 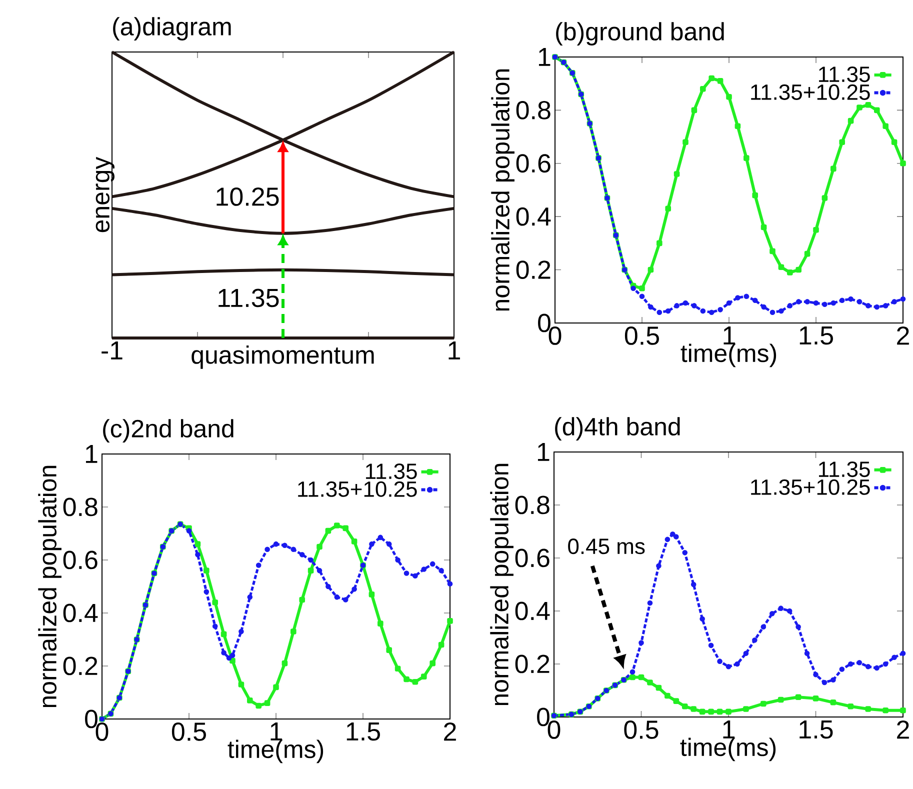 I want to click on annotation: 11.35, so click(x=248, y=298).